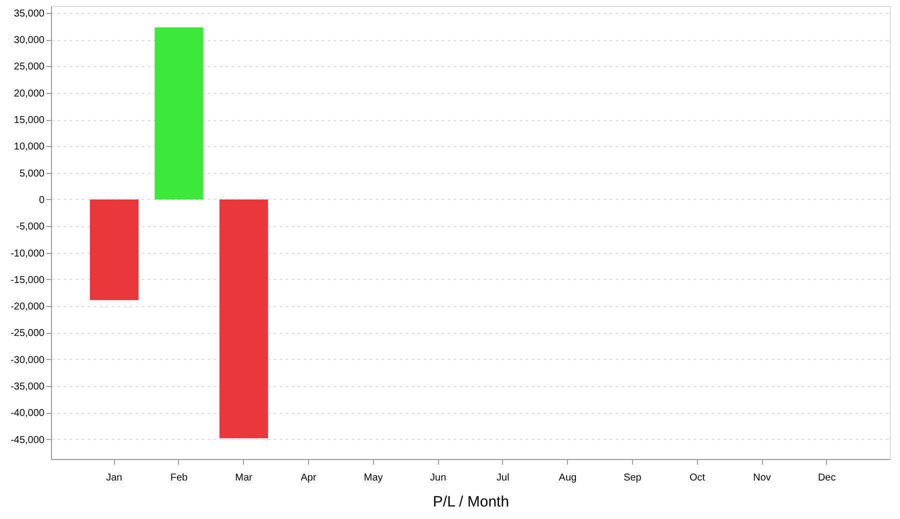 The width and height of the screenshot is (900, 519). What do you see at coordinates (29, 94) in the screenshot?
I see `y-tick-label: 20,000` at bounding box center [29, 94].